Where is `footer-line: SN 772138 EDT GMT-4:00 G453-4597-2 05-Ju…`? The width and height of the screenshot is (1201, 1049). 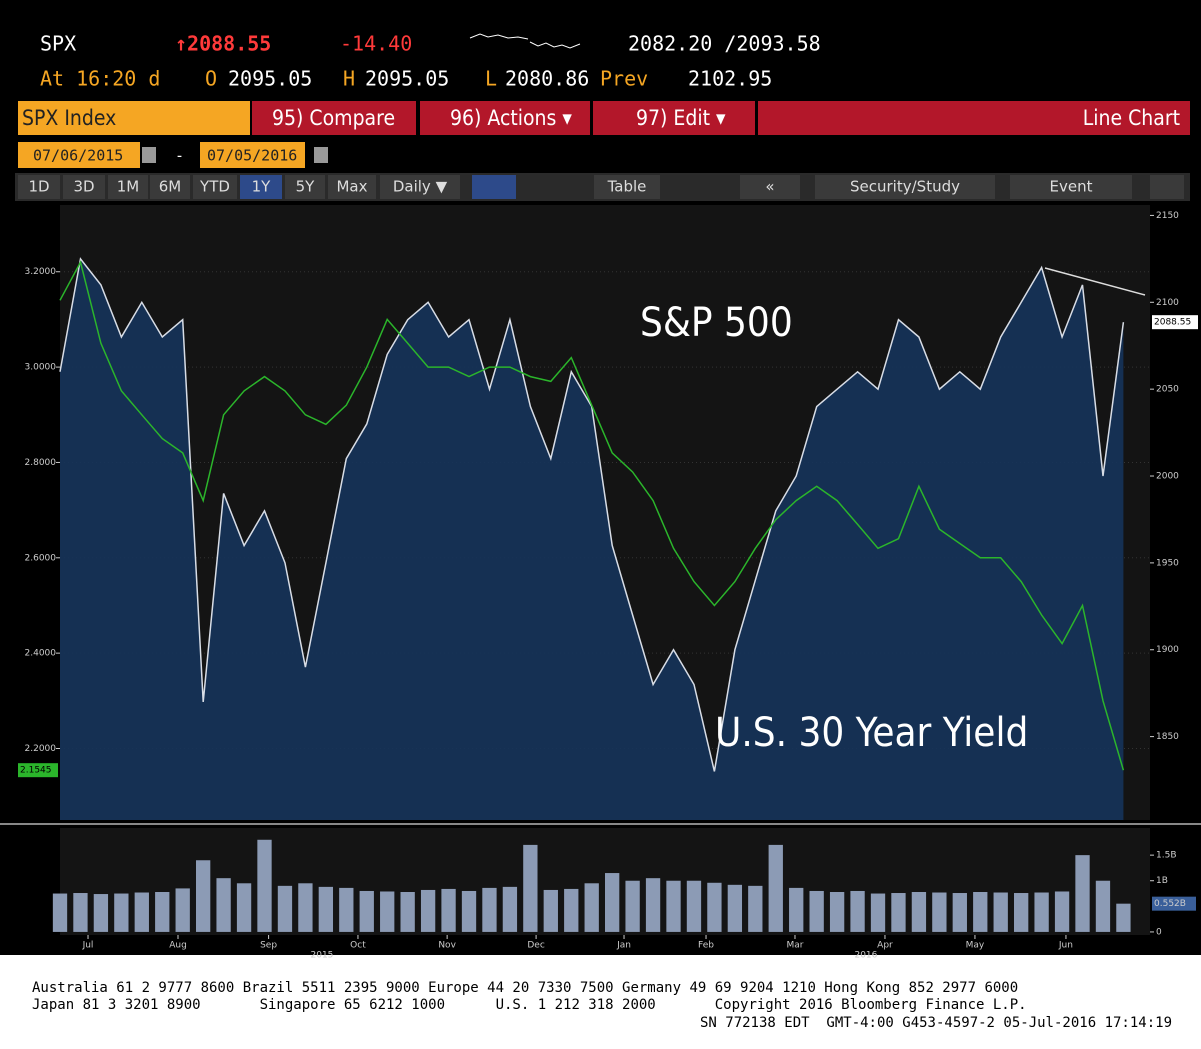 footer-line: SN 772138 EDT GMT-4:00 G453-4597-2 05-Ju… is located at coordinates (936, 1023).